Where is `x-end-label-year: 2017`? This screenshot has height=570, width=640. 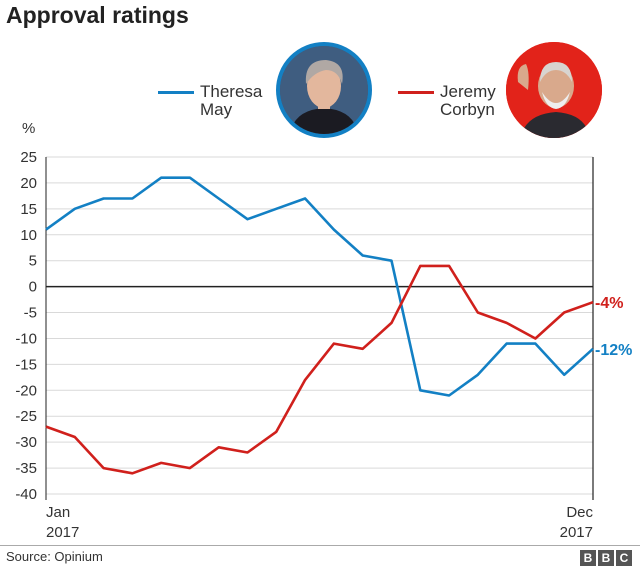 x-end-label-year: 2017 is located at coordinates (576, 532).